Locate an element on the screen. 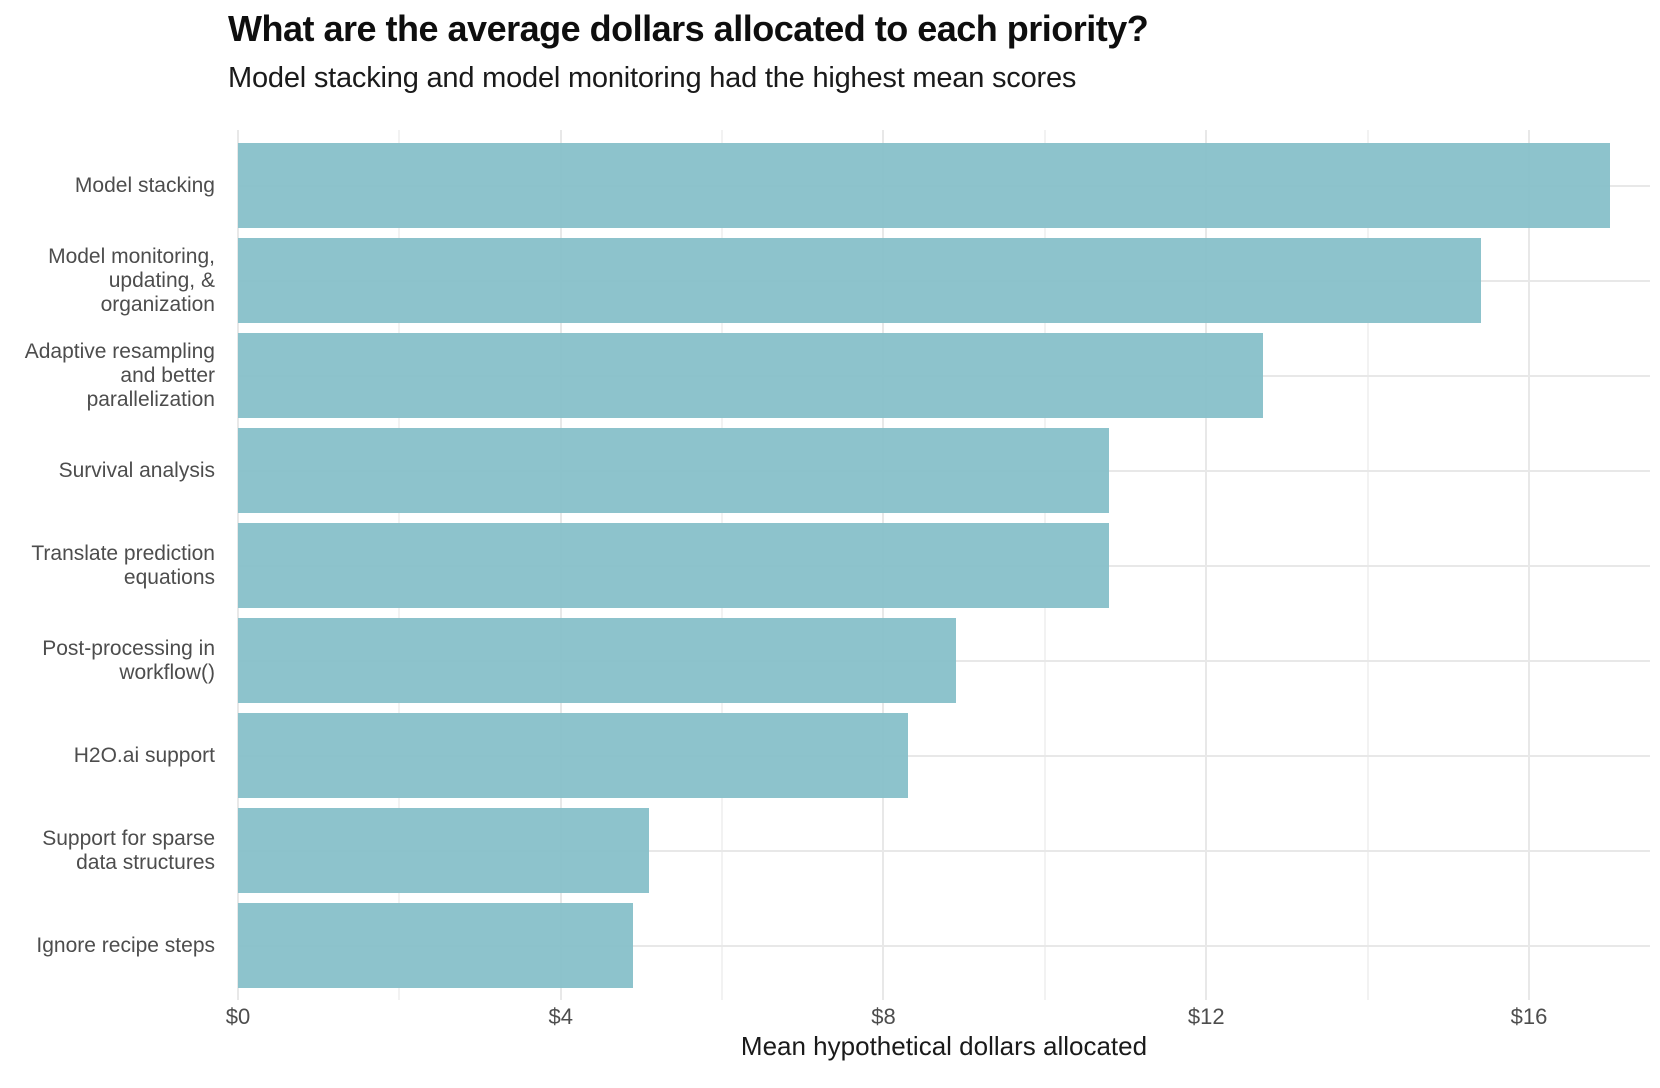  y-axis-label: Support for sparse data structures is located at coordinates (128, 850).